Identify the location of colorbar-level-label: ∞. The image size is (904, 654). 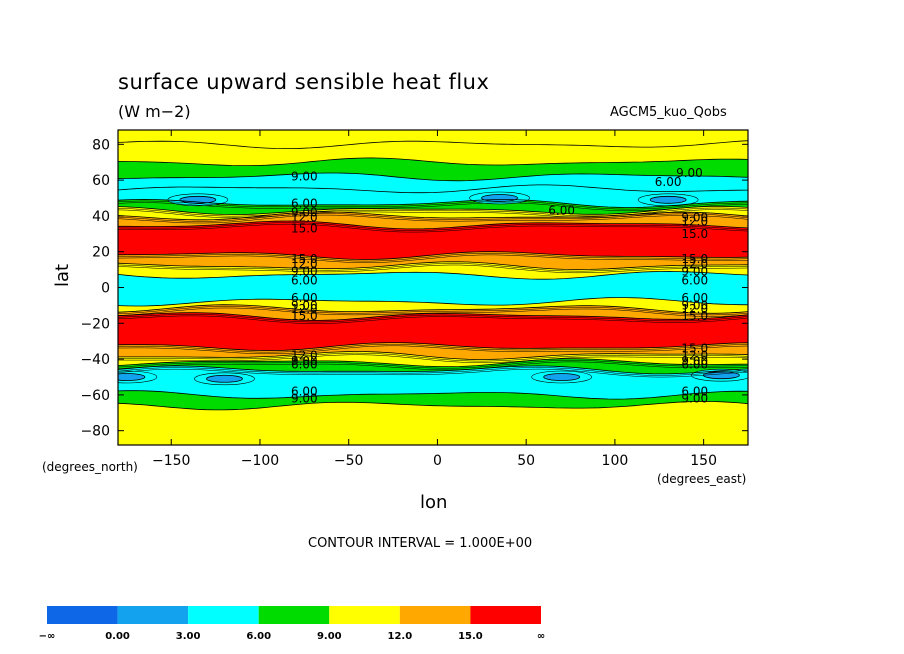
(541, 636).